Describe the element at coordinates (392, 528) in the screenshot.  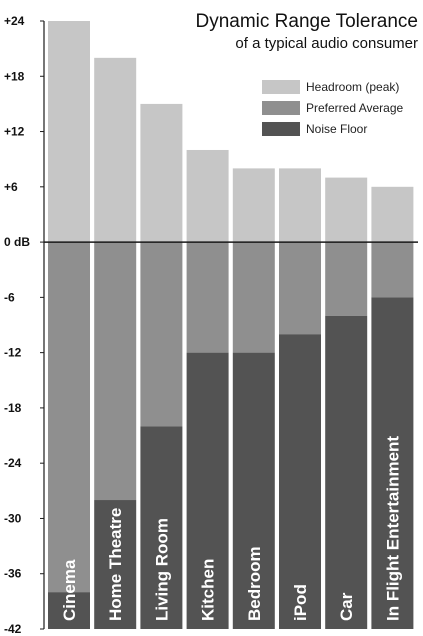
I see `category-label: In Flight Entertainment` at that location.